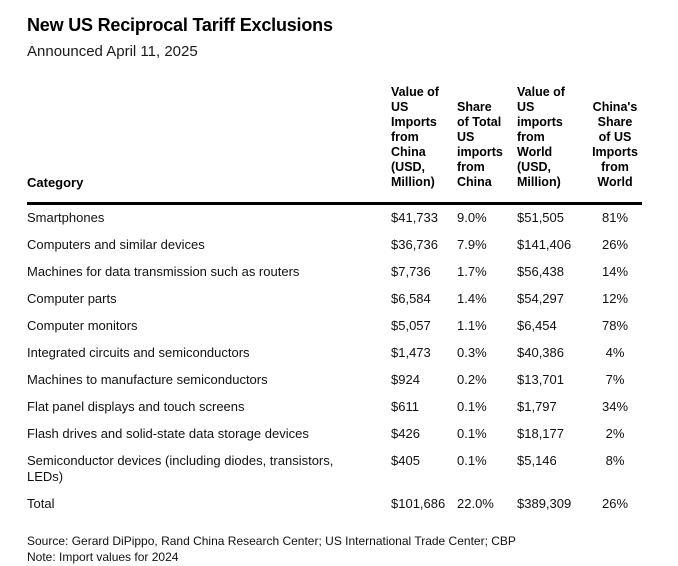  Describe the element at coordinates (615, 406) in the screenshot. I see `china-share-world-cell: 34%` at that location.